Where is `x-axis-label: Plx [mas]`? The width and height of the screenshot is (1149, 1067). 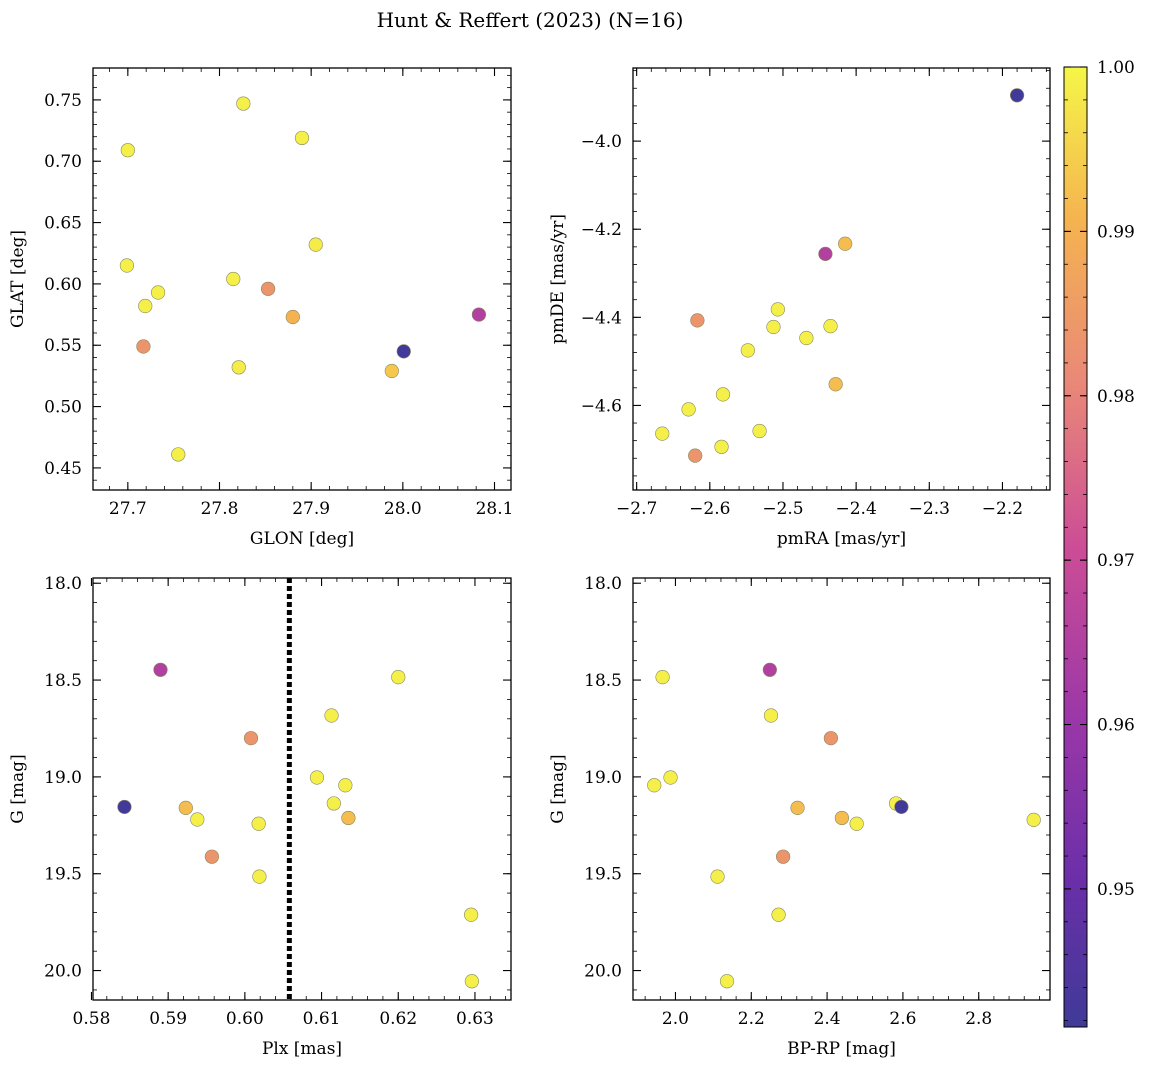
x-axis-label: Plx [mas] is located at coordinates (302, 1049).